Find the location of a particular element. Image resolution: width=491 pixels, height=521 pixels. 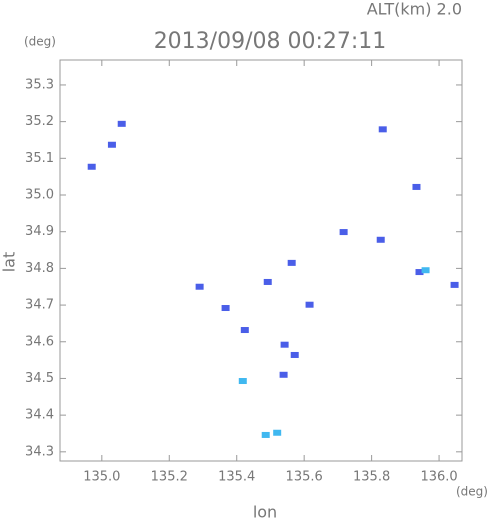

x-tick-label: 135.2 is located at coordinates (169, 477).